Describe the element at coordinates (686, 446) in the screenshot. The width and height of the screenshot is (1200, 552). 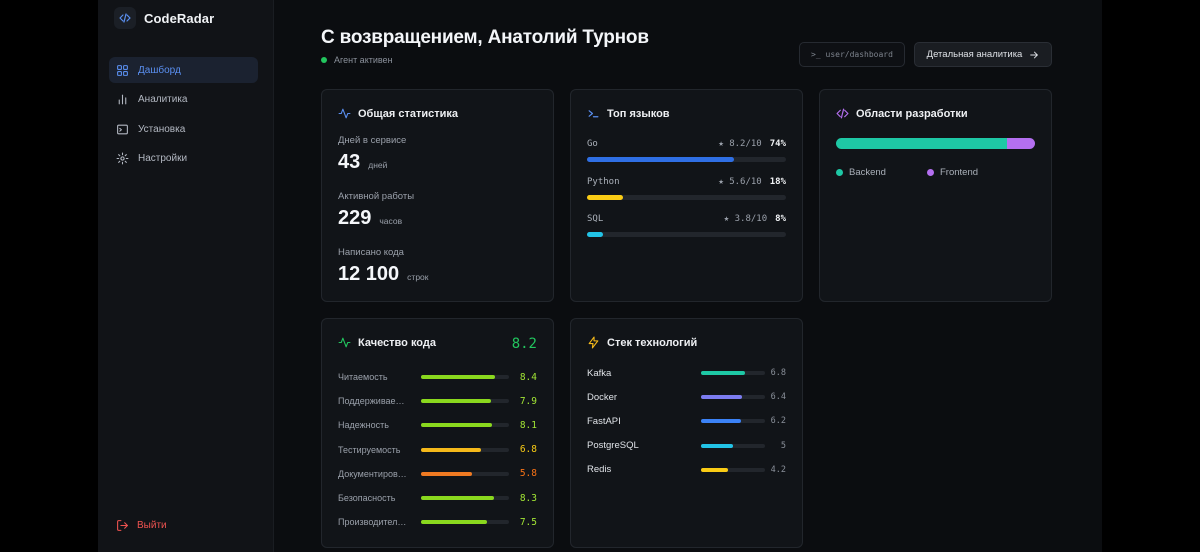
I see `stack-row: PostgreSQL 5` at that location.